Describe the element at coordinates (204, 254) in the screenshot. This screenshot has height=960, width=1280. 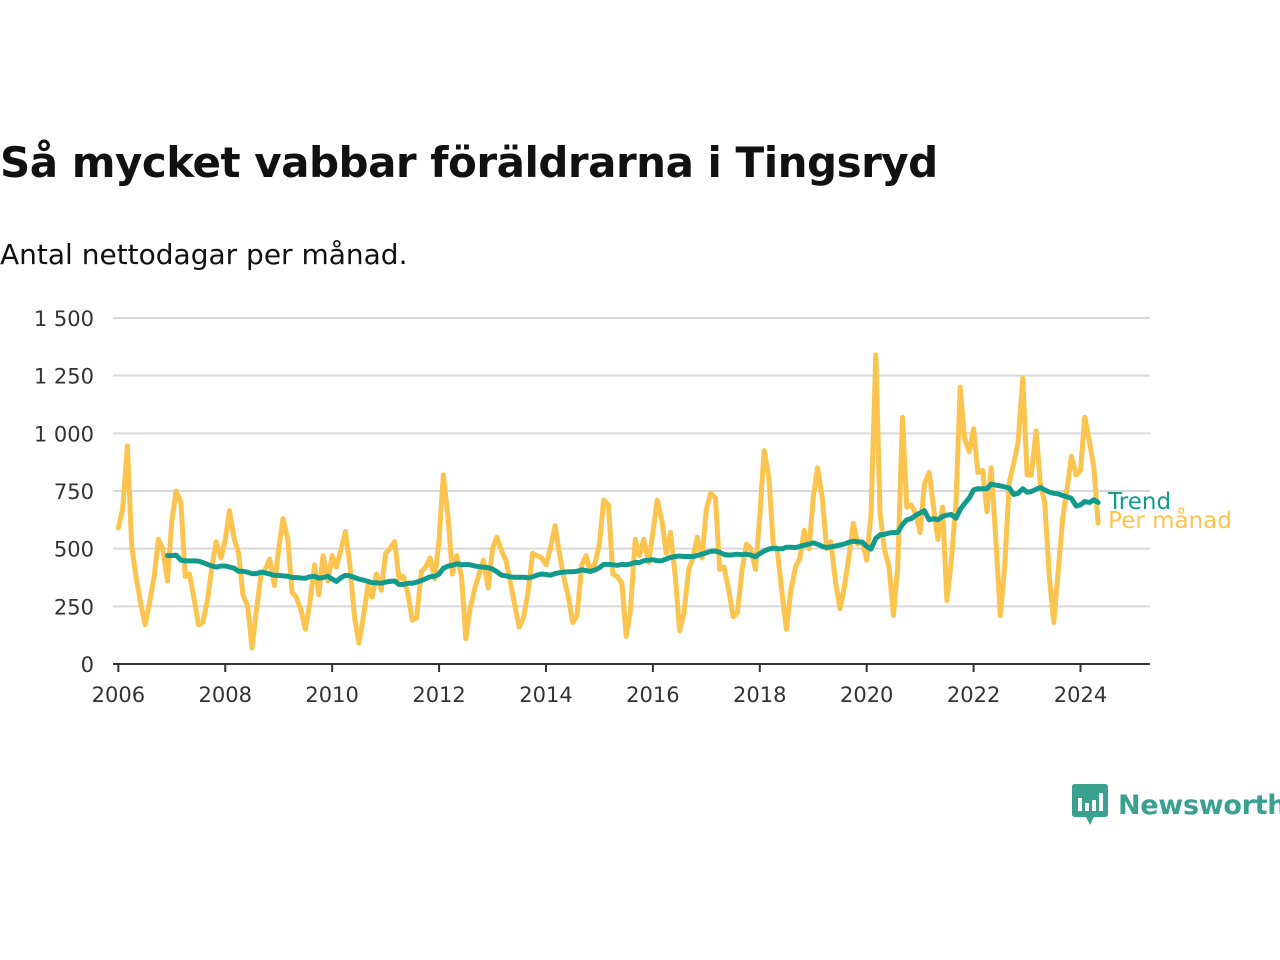
I see `chart-subtitle: Antal nettodagar per månad.` at that location.